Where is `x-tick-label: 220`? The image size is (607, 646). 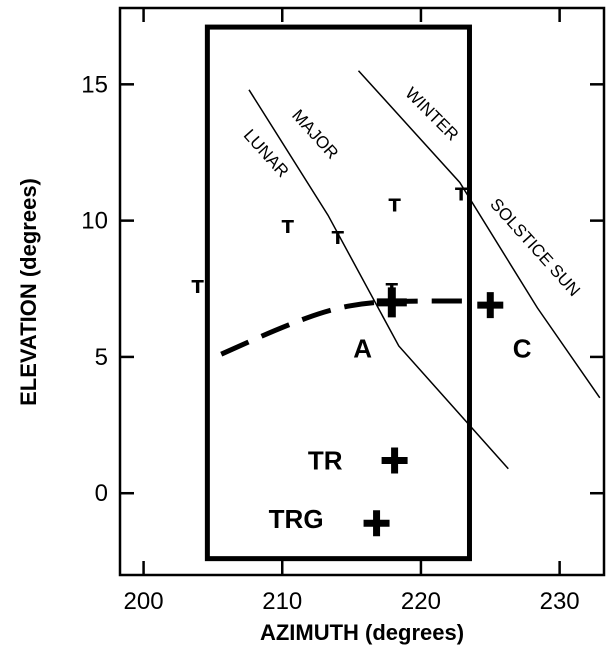 x-tick-label: 220 is located at coordinates (421, 601).